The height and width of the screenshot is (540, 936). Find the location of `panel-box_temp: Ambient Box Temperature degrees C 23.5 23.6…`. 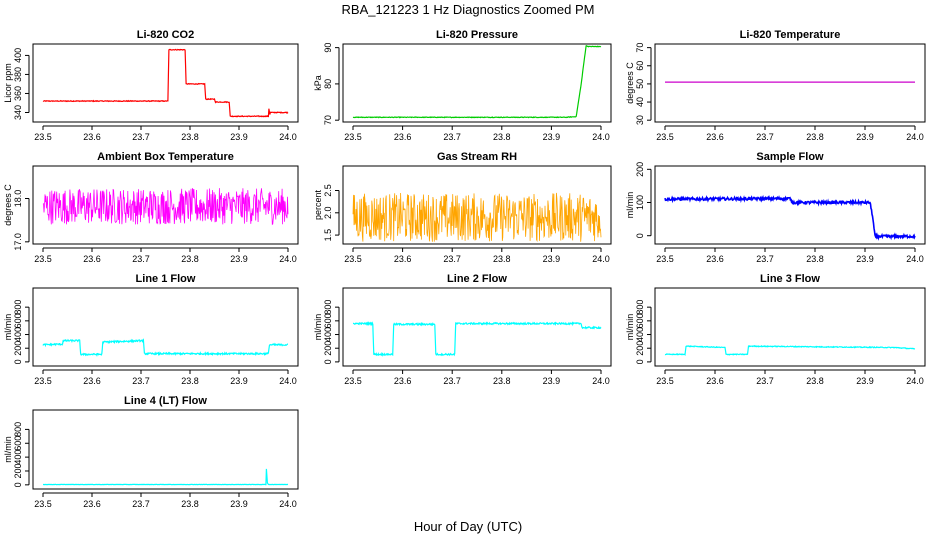

panel-box_temp: Ambient Box Temperature degrees C 23.5 23.6… is located at coordinates (151, 207).